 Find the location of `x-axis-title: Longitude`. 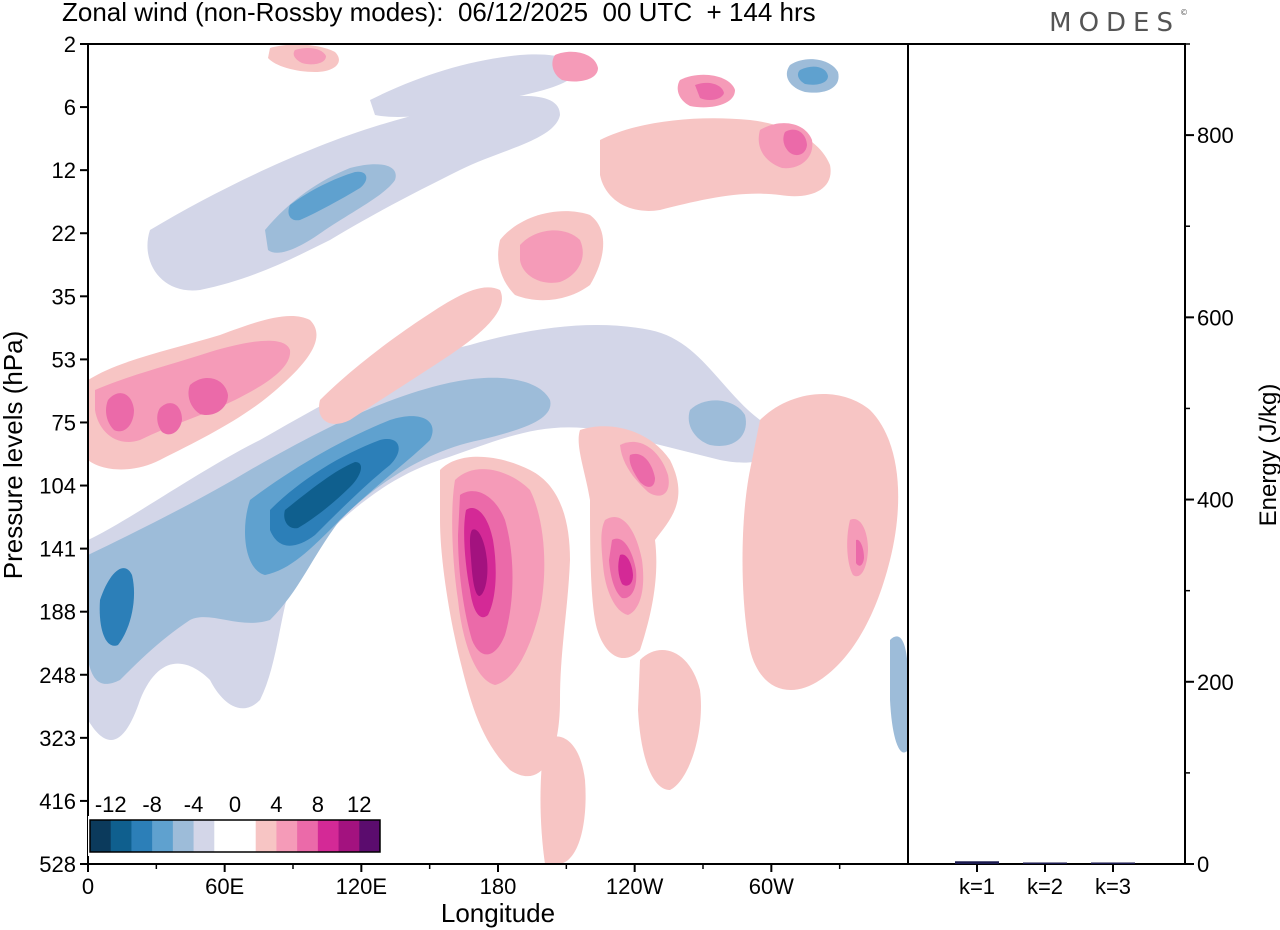

x-axis-title: Longitude is located at coordinates (498, 913).